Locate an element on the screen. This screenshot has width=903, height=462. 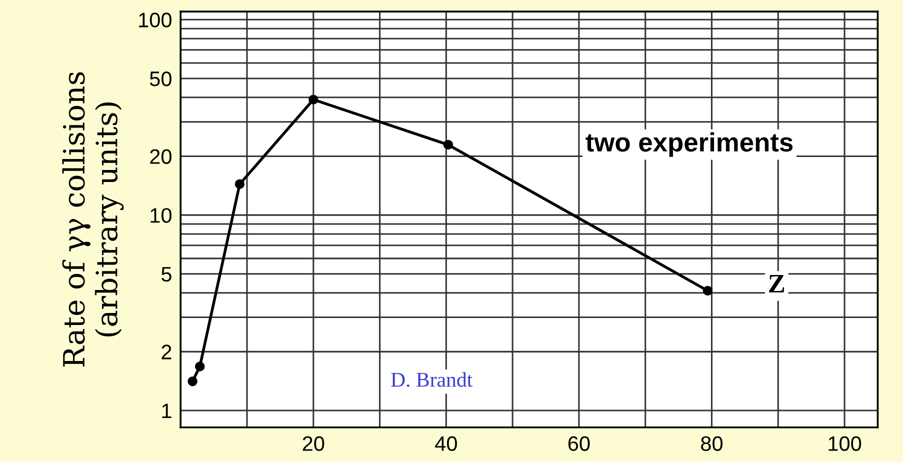
x-tick-label: 20 is located at coordinates (313, 443).